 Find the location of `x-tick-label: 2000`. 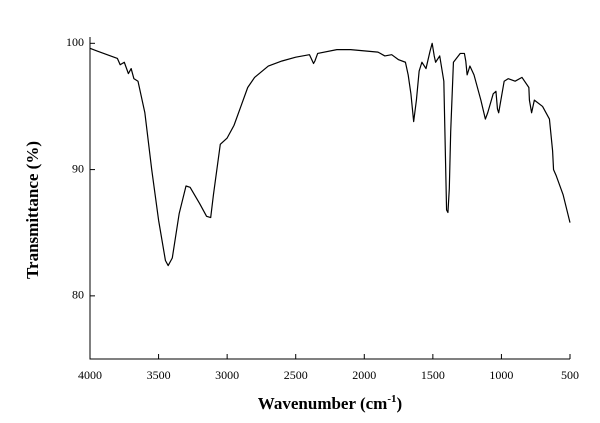

x-tick-label: 2000 is located at coordinates (364, 375).